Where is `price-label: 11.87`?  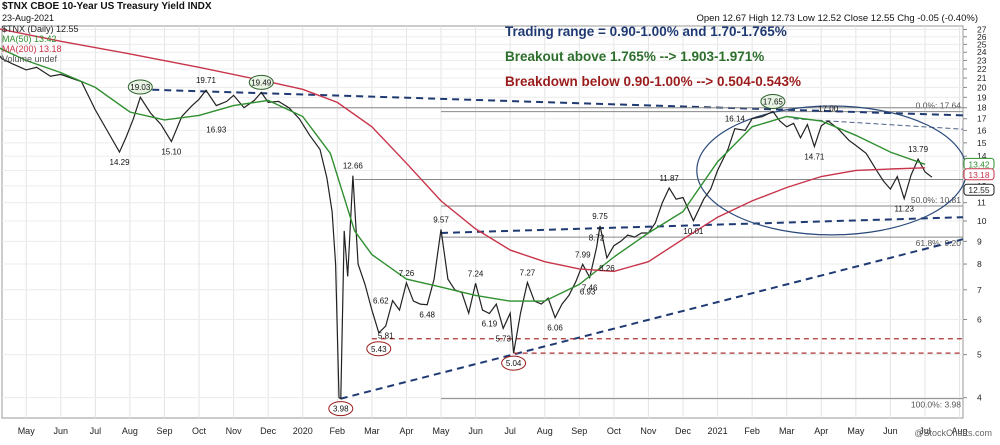
price-label: 11.87 is located at coordinates (669, 178).